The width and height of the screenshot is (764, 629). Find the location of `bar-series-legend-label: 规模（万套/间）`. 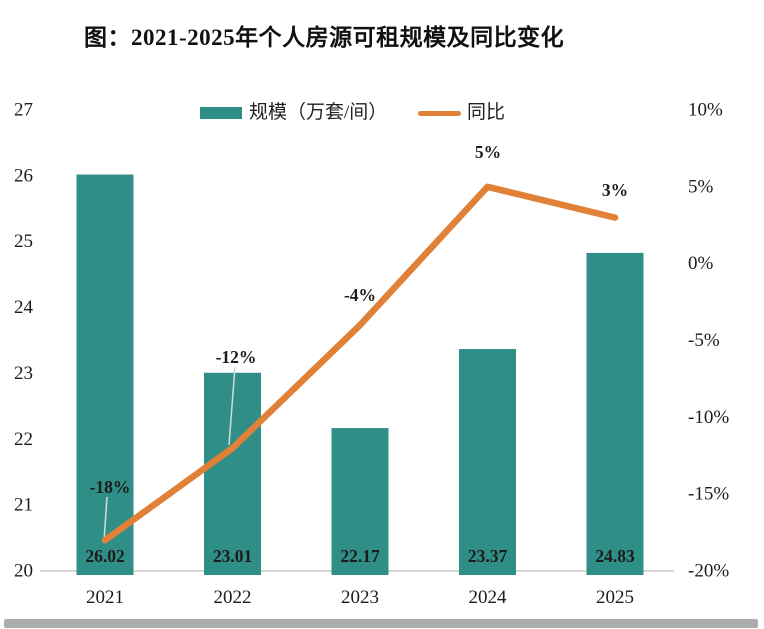

bar-series-legend-label: 规模（万套/间） is located at coordinates (318, 112).